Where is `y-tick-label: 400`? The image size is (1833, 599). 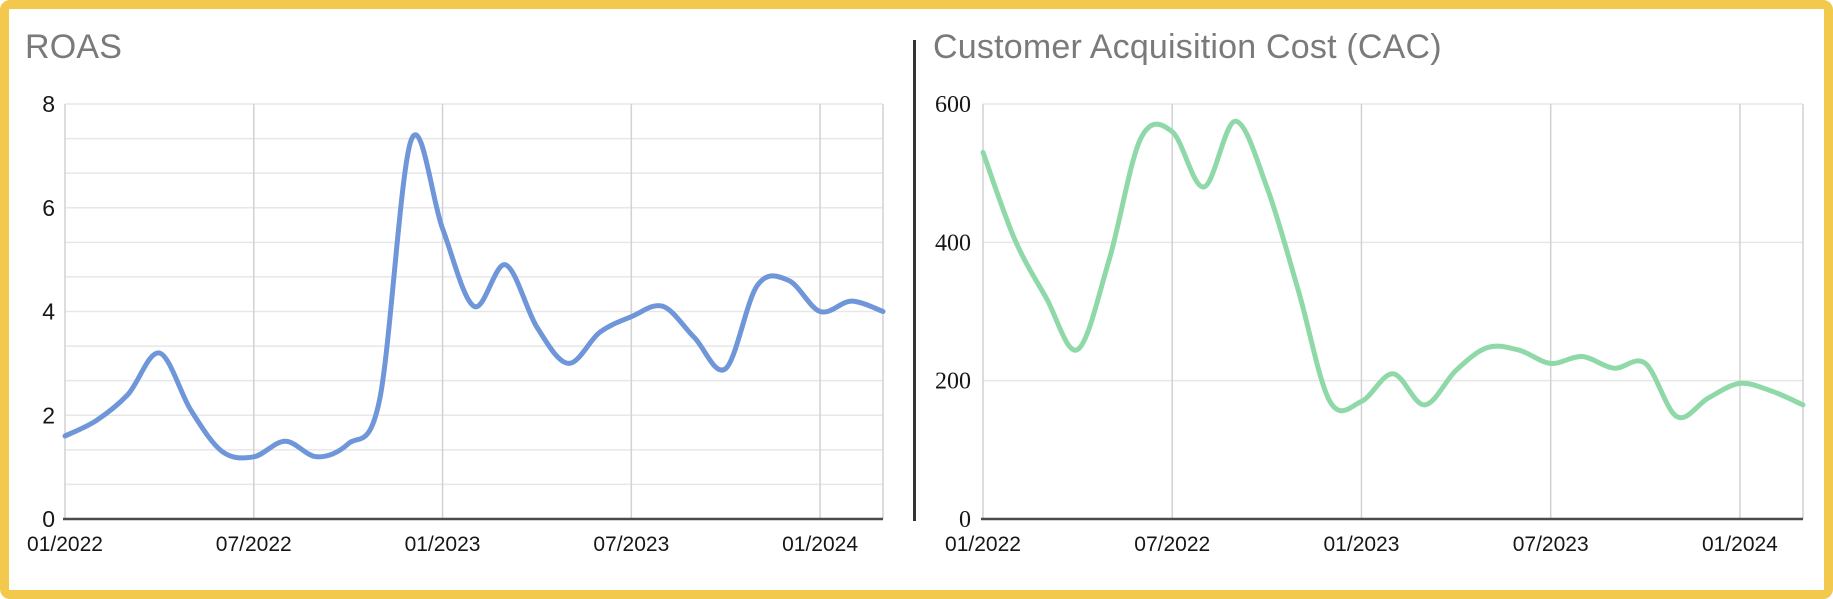
y-tick-label: 400 is located at coordinates (953, 243).